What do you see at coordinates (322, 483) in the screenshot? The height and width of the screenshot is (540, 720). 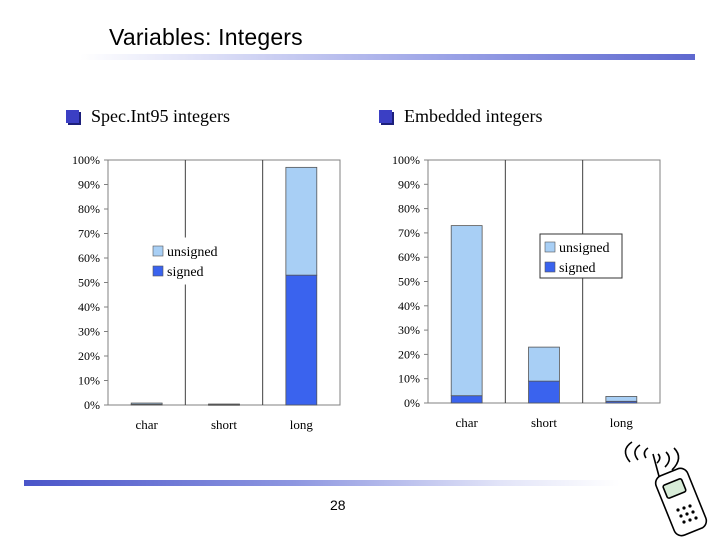 I see `footer-divider` at bounding box center [322, 483].